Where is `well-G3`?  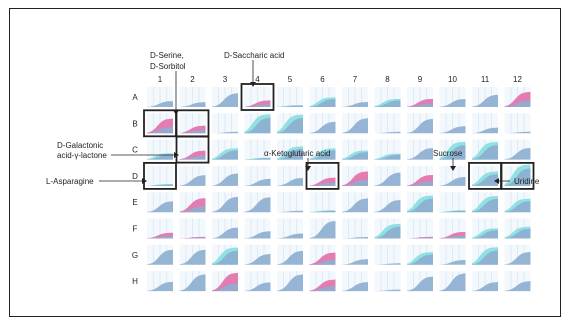
well-G3 is located at coordinates (225, 254).